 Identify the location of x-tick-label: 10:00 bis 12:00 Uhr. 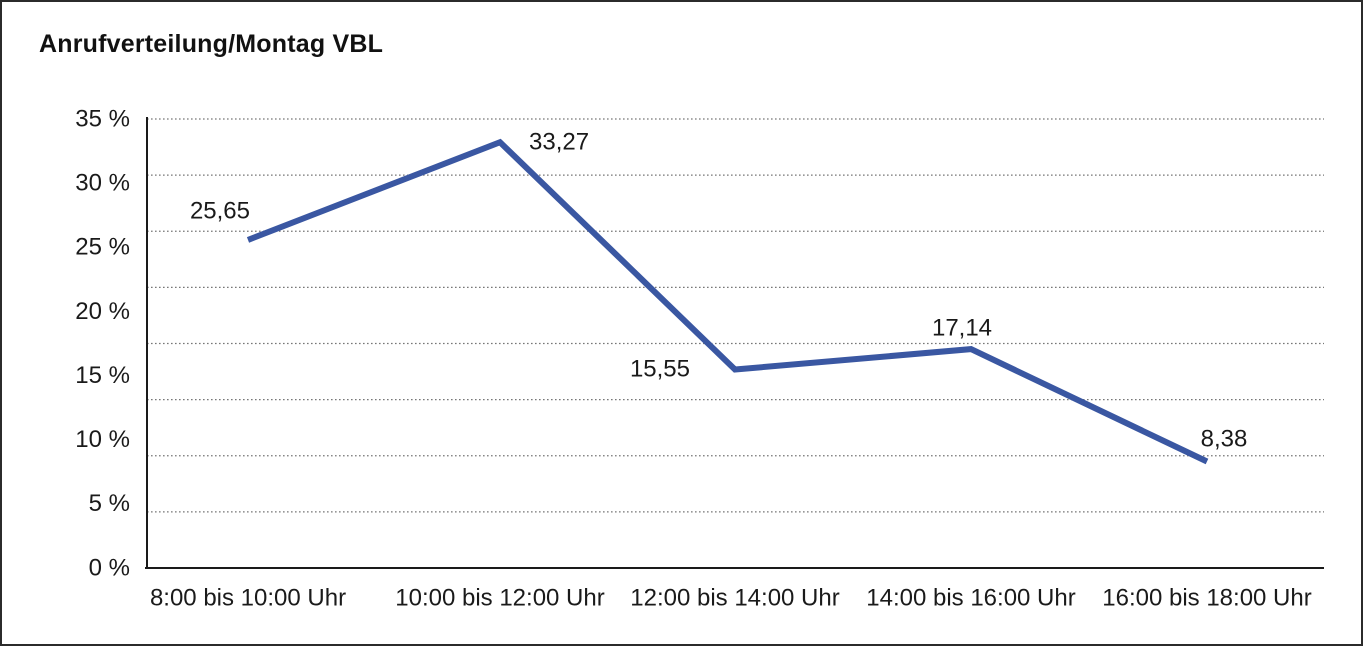
(499, 597).